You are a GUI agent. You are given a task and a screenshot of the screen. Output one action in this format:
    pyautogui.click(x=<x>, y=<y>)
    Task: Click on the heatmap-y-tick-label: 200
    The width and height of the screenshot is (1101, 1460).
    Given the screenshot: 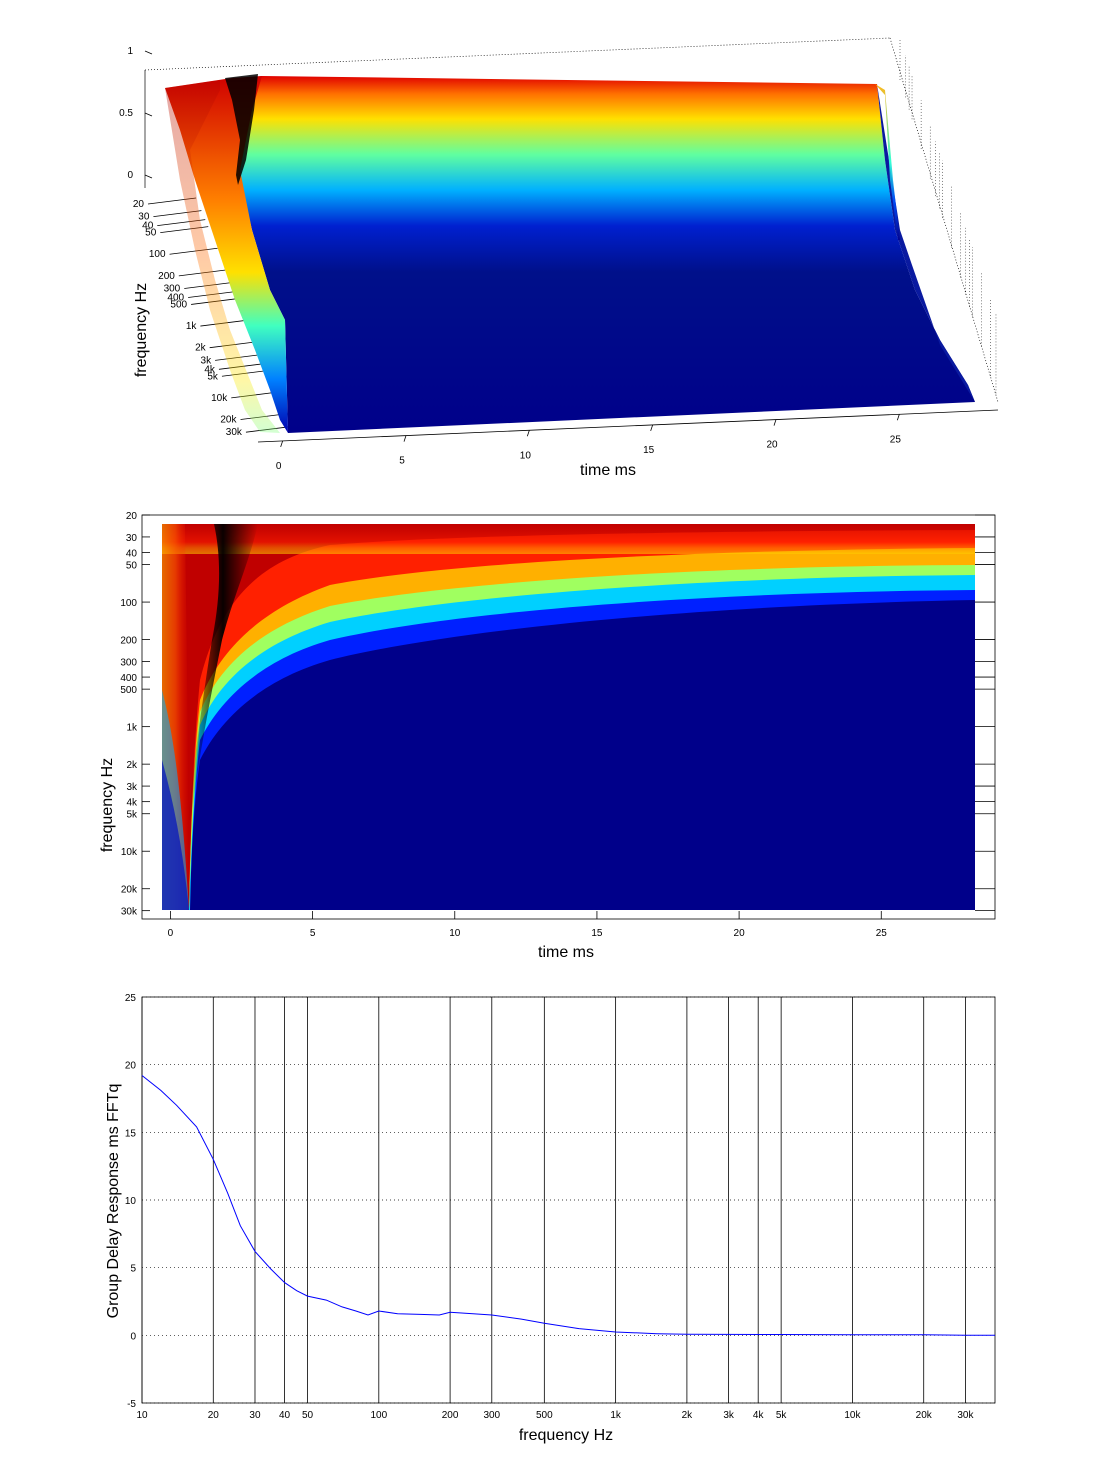 What is the action you would take?
    pyautogui.click(x=128, y=641)
    